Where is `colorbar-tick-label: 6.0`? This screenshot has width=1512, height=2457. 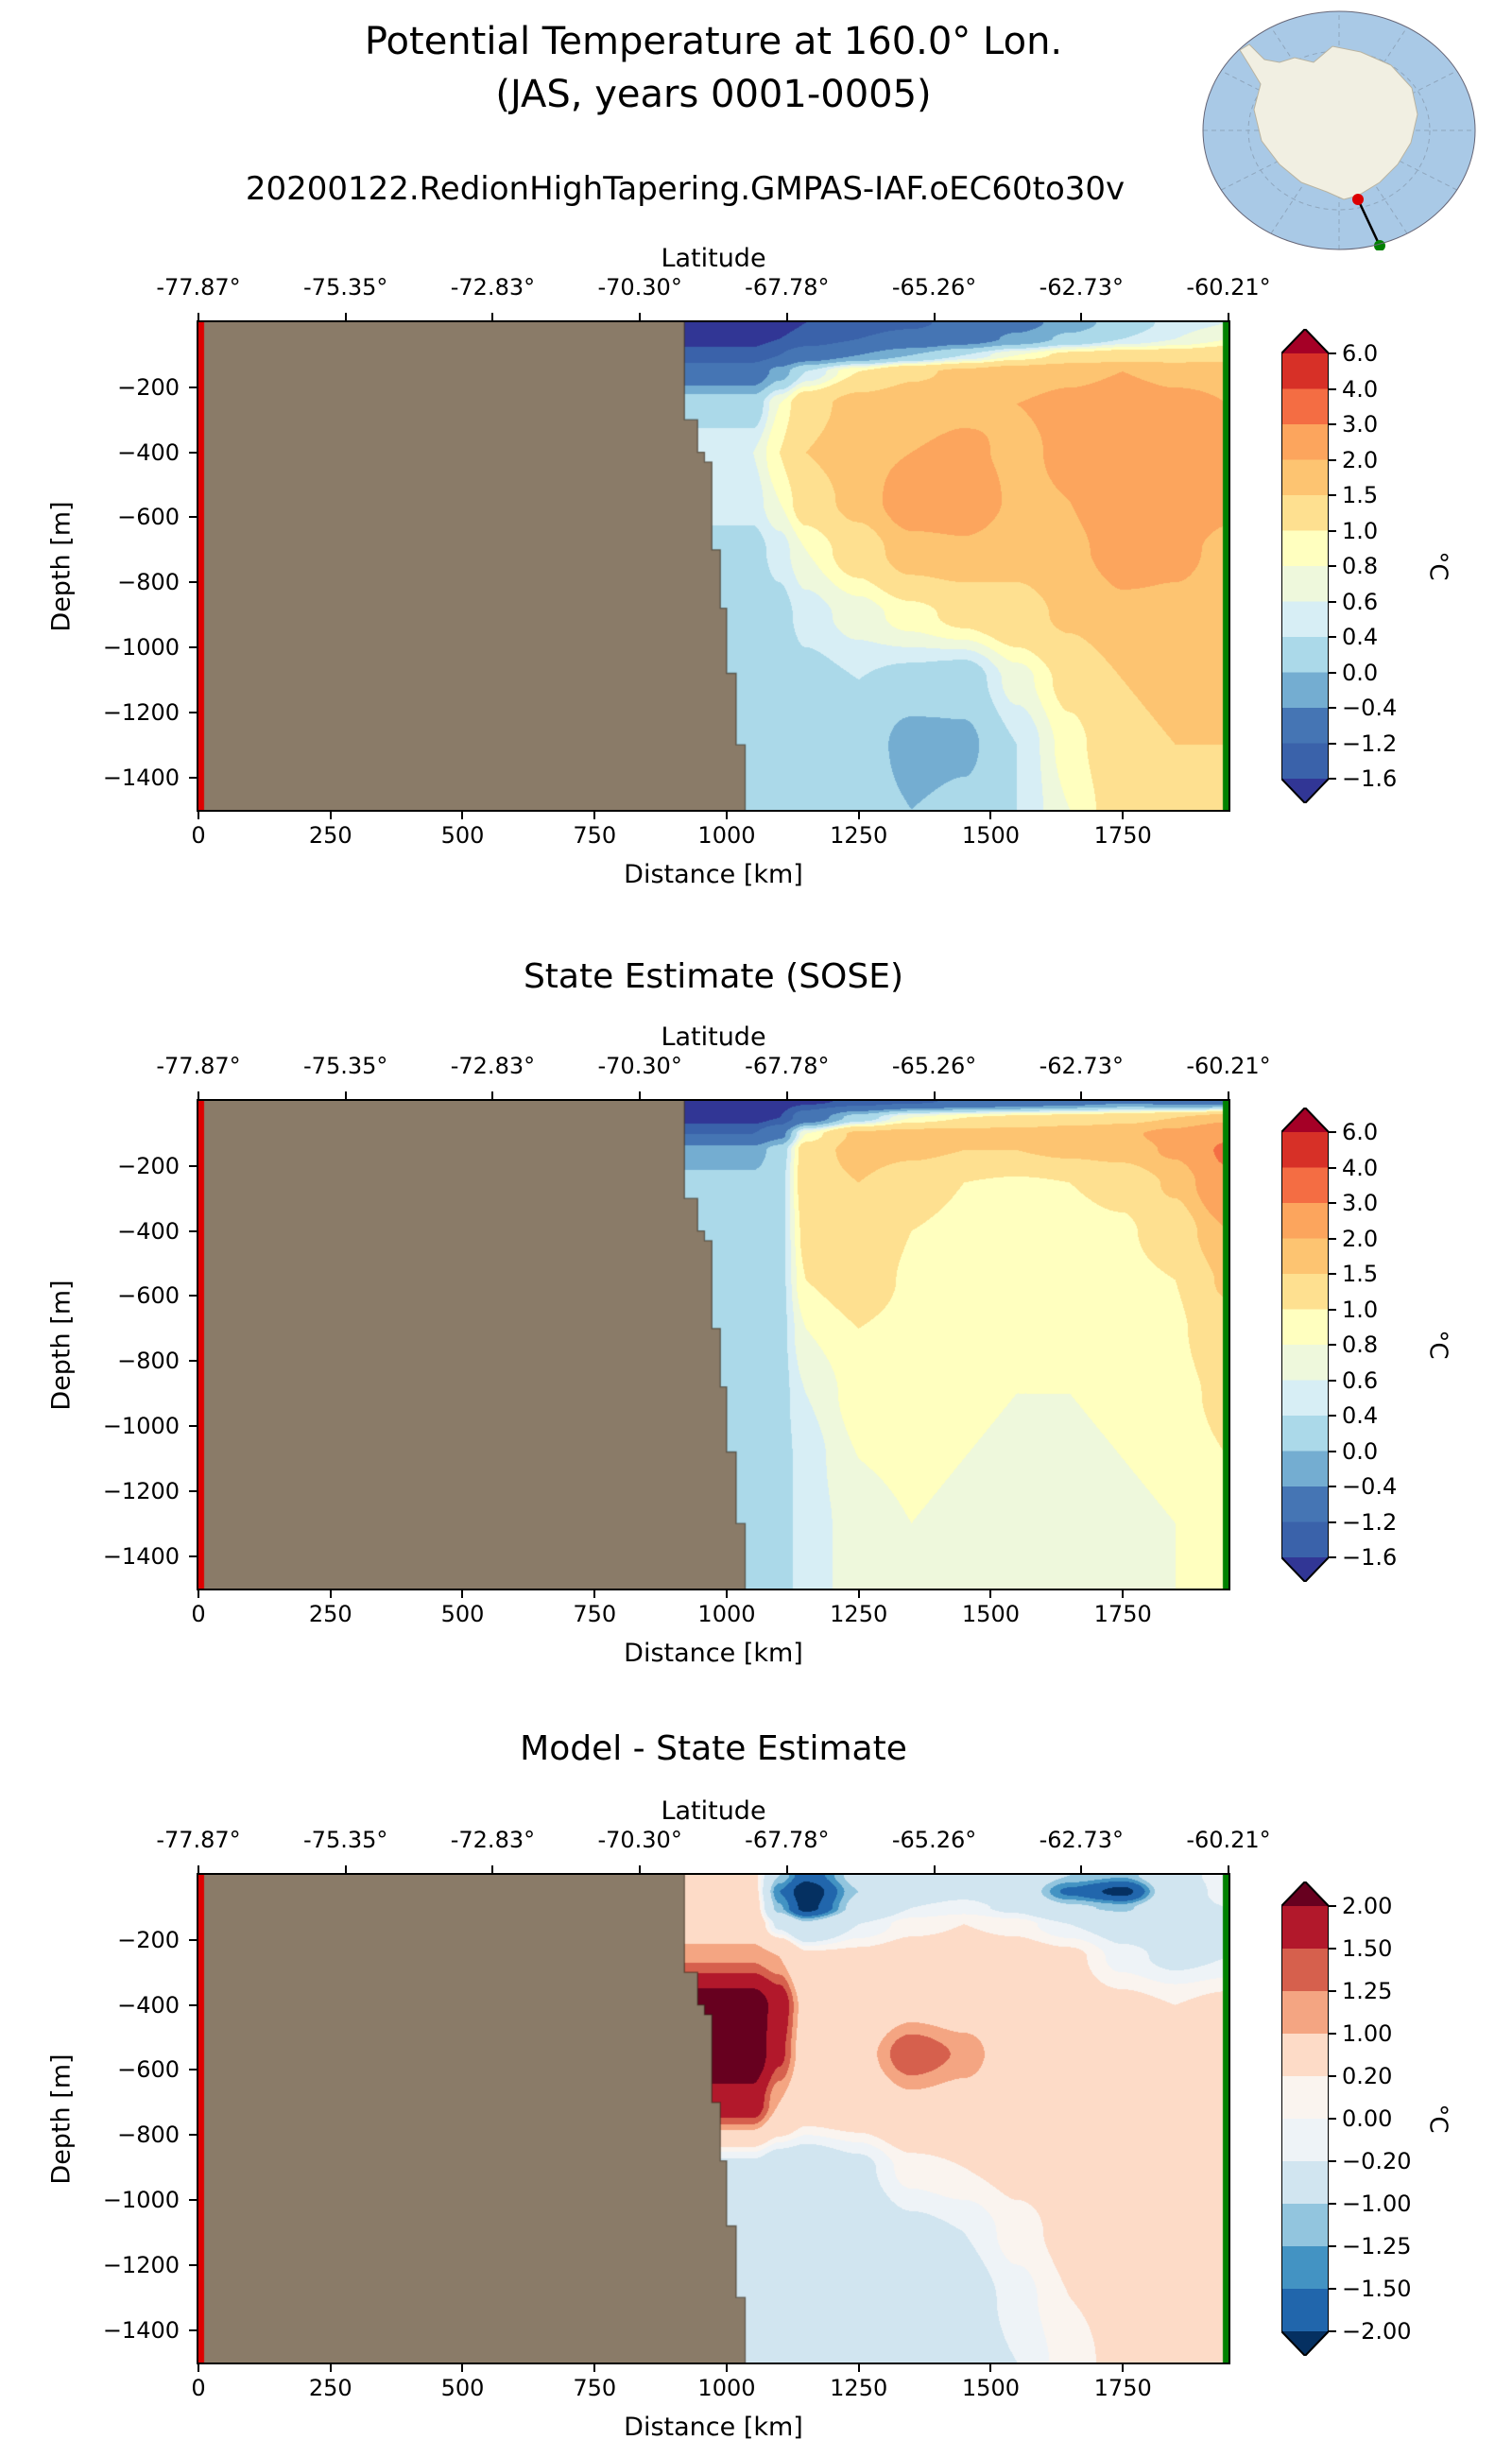 colorbar-tick-label: 6.0 is located at coordinates (1360, 353).